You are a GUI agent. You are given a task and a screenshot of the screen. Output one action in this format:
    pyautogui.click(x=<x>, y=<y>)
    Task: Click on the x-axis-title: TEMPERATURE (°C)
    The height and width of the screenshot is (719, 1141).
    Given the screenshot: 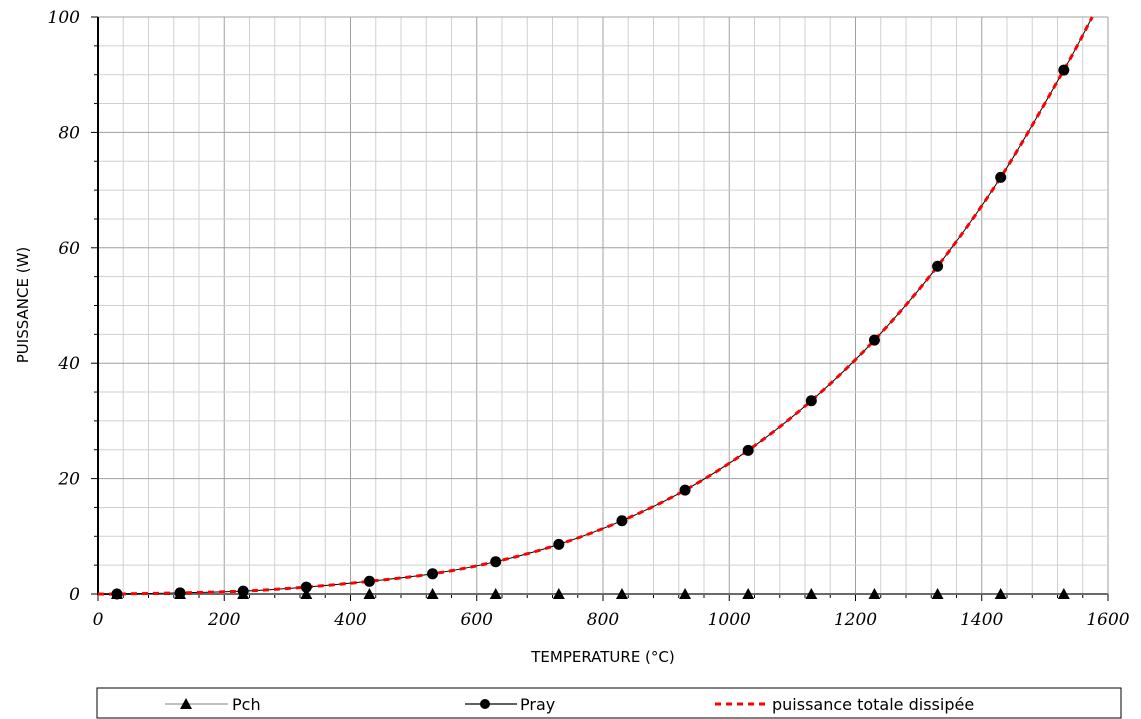 What is the action you would take?
    pyautogui.click(x=602, y=657)
    